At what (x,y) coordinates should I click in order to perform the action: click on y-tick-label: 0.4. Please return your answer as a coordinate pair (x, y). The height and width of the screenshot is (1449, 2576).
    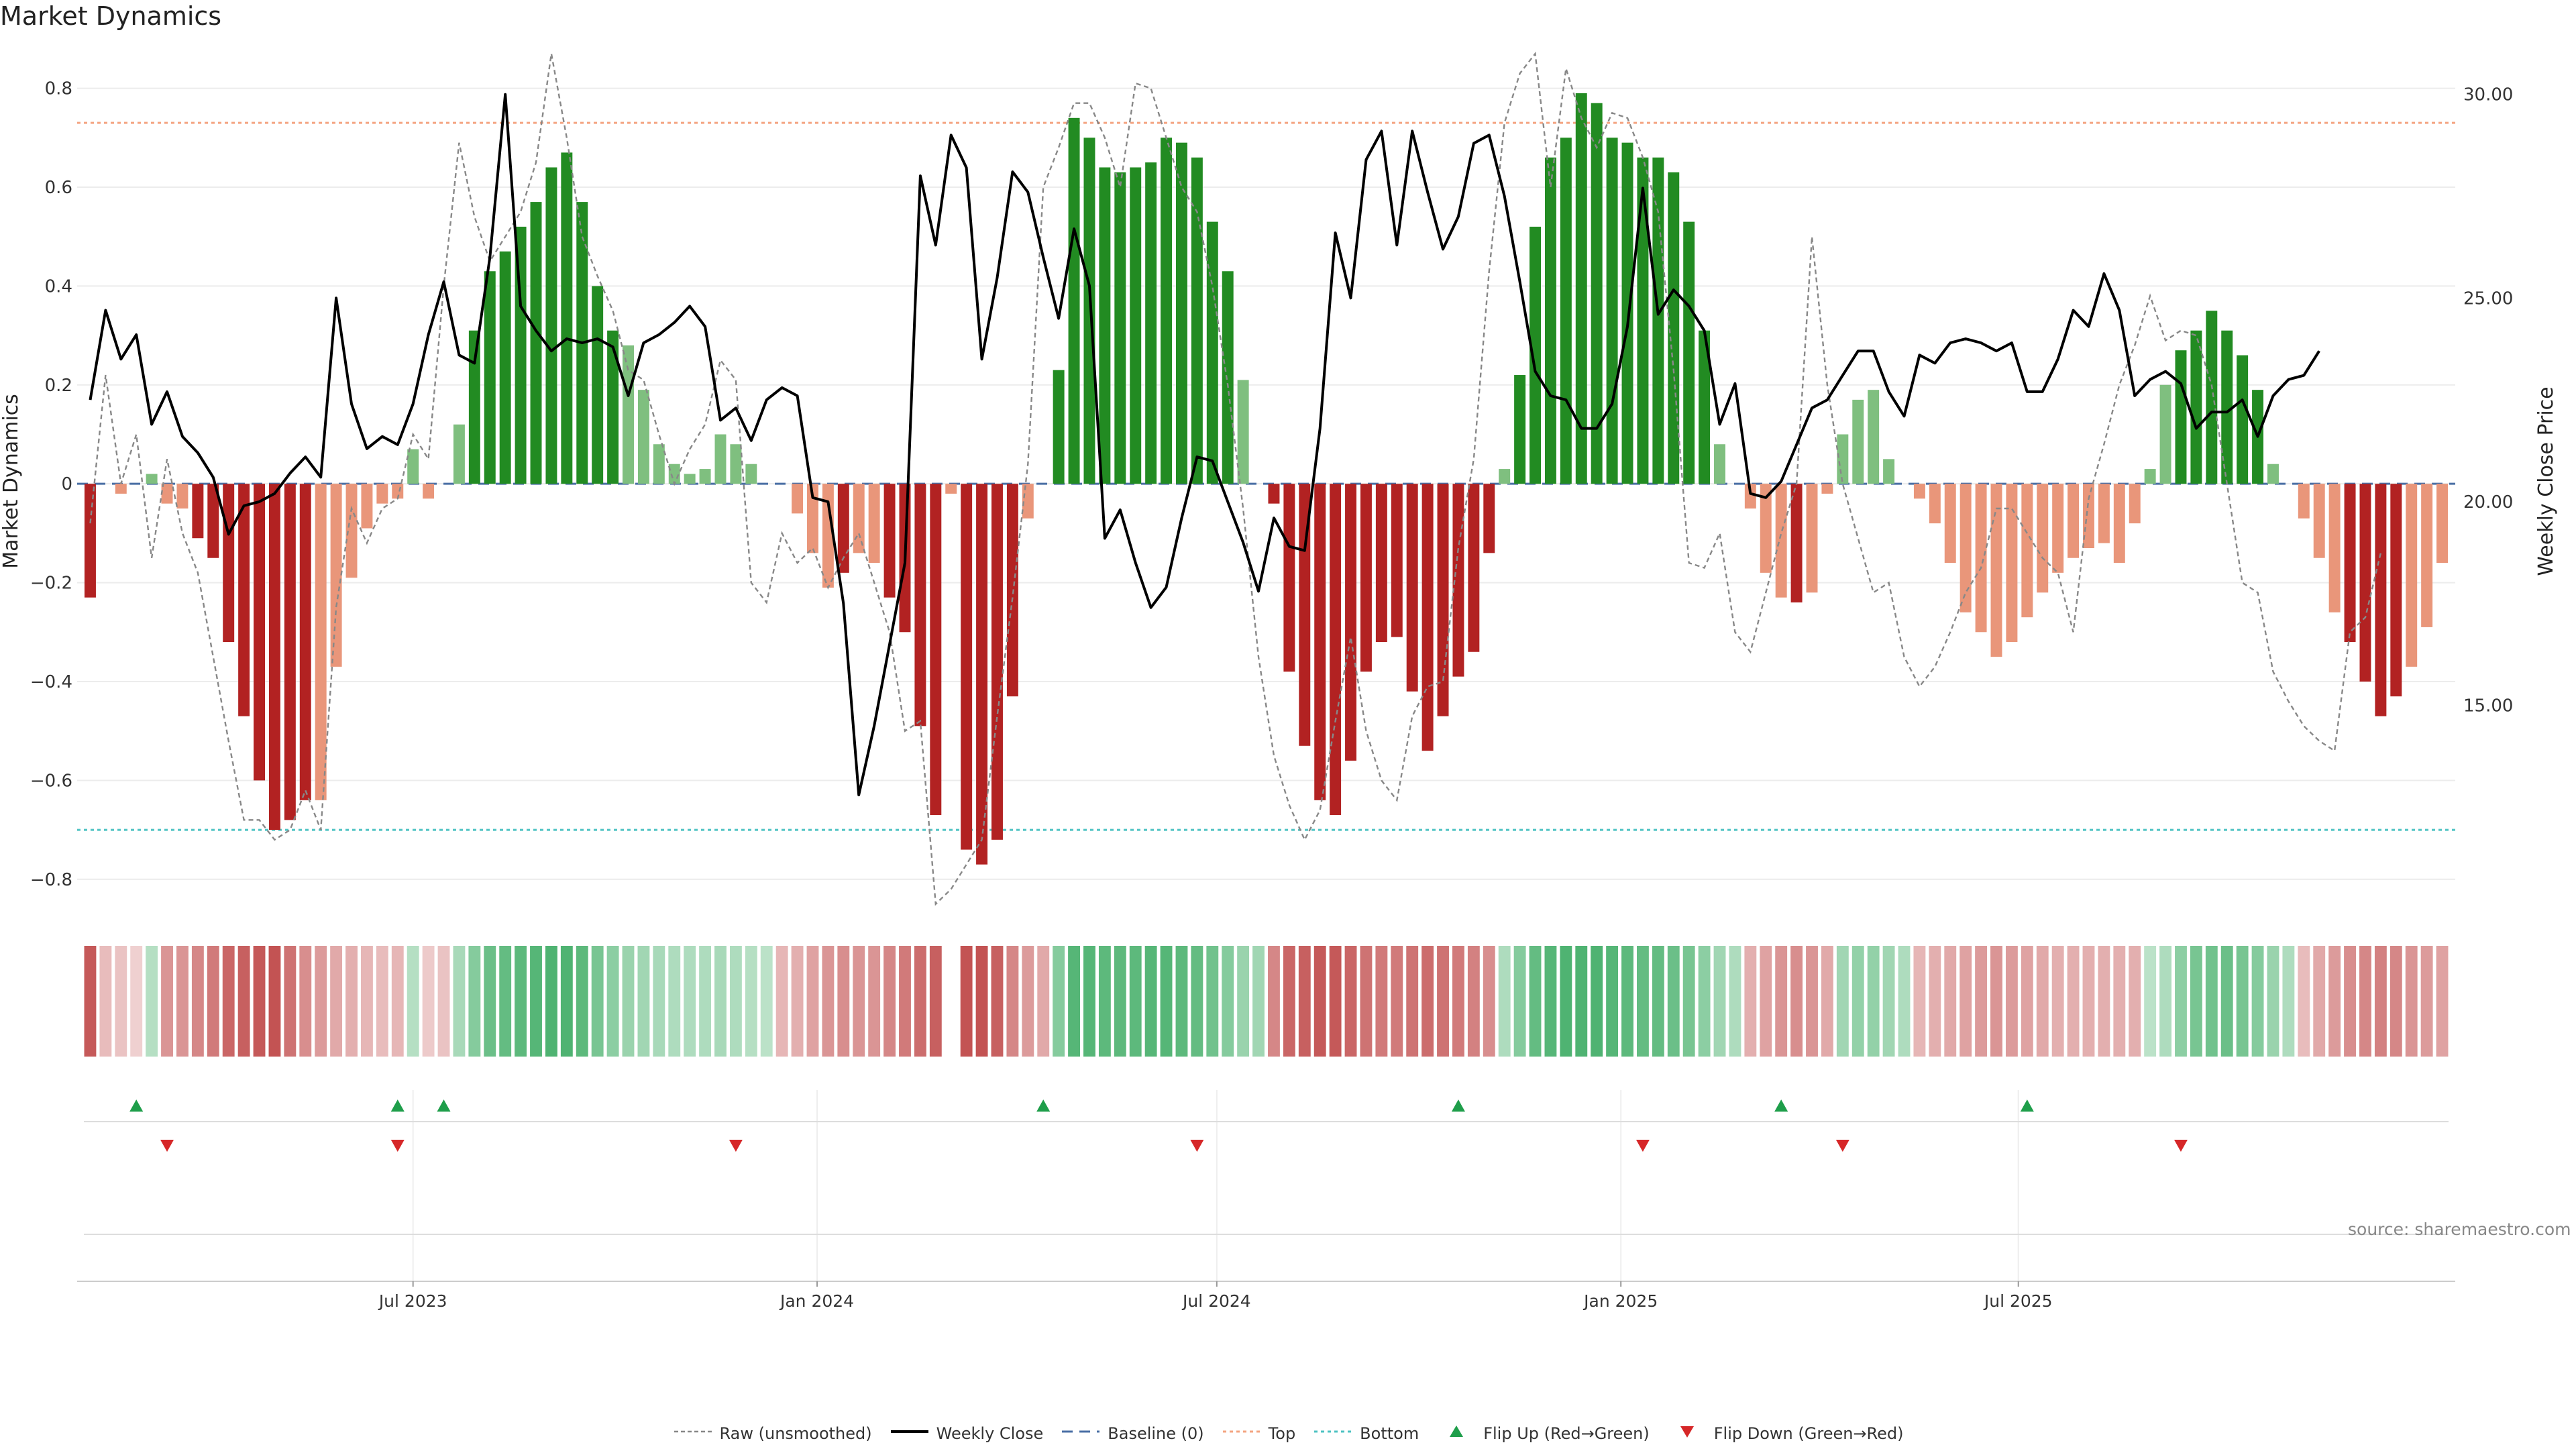
    Looking at the image, I should click on (58, 286).